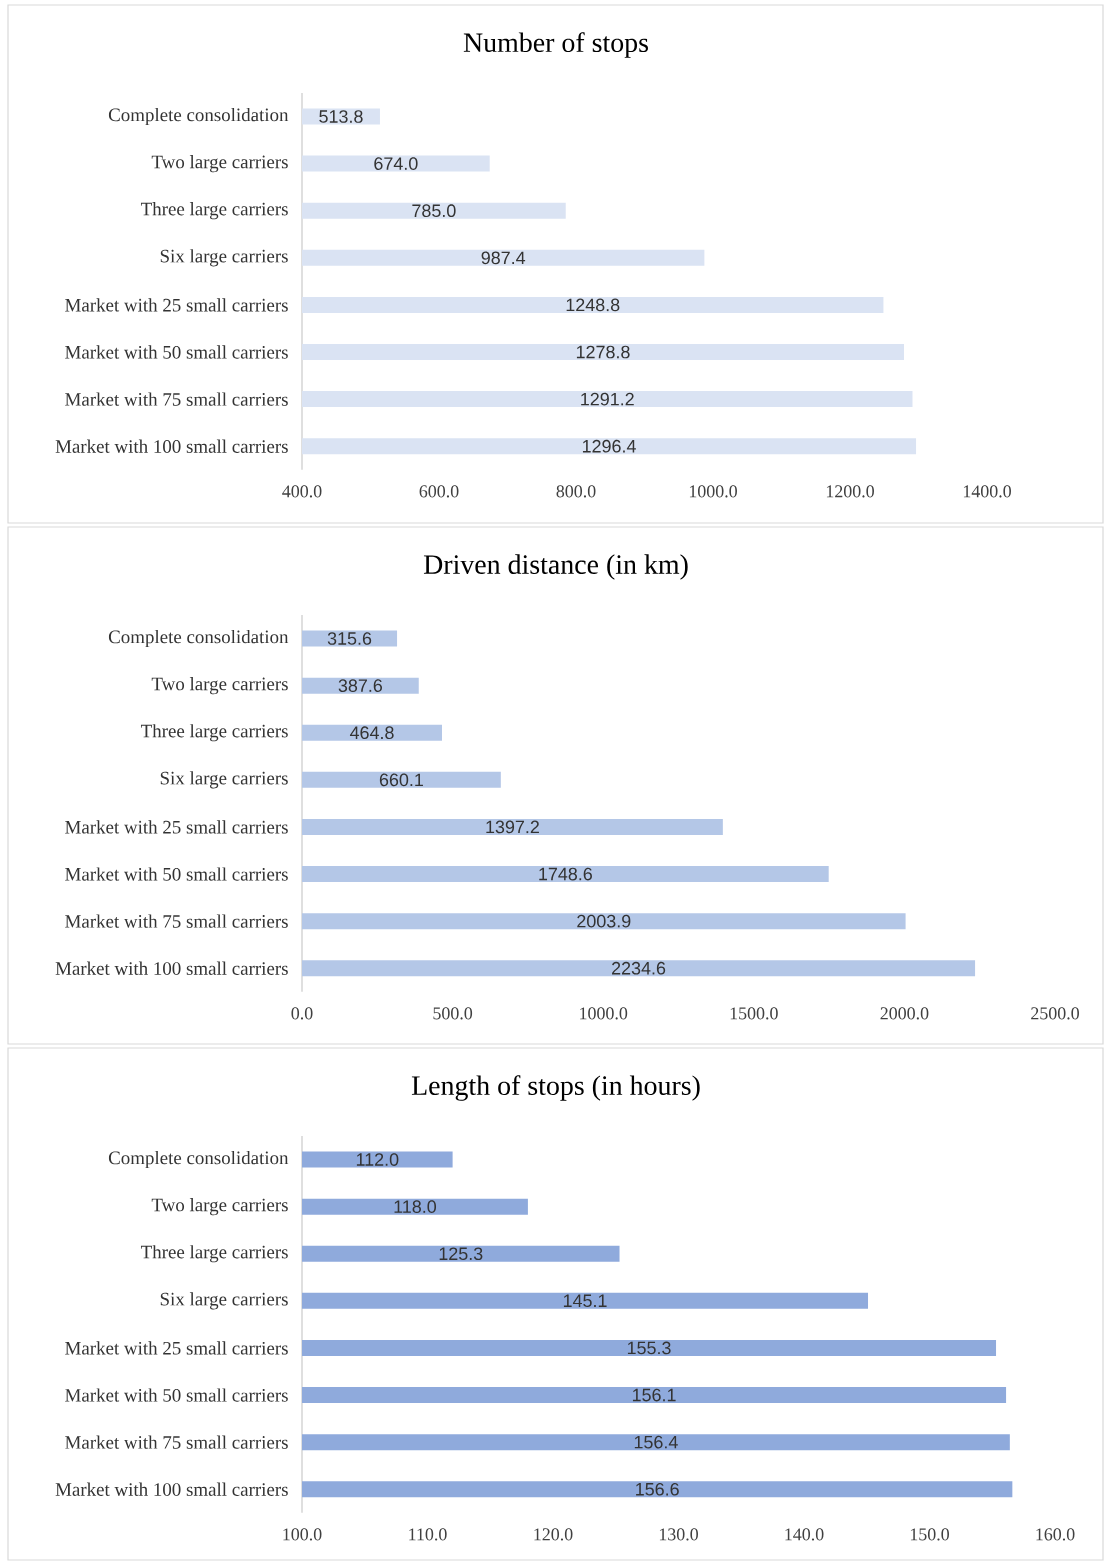  I want to click on data-label: 125.3, so click(461, 1254).